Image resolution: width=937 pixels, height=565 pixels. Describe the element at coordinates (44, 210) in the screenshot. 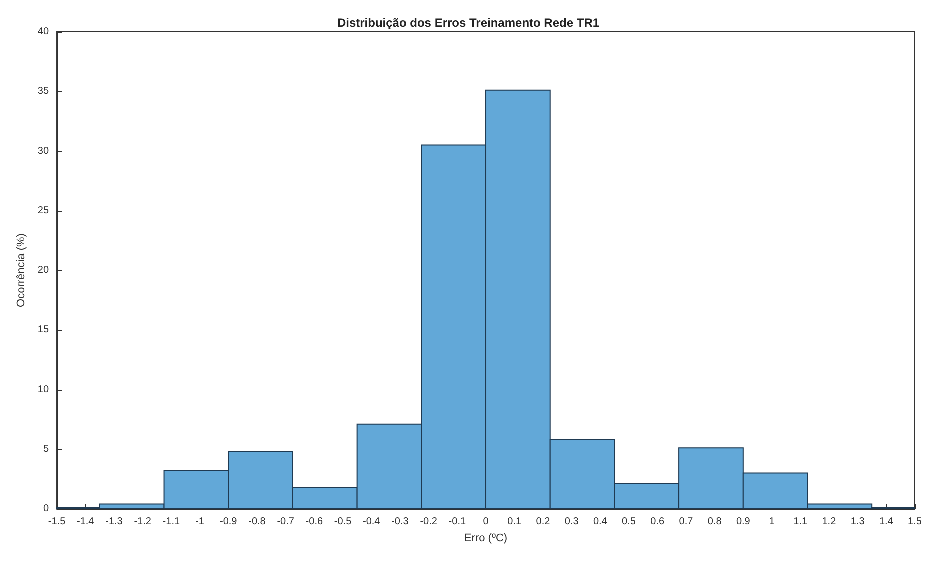

I see `y-tick-label: 25` at that location.